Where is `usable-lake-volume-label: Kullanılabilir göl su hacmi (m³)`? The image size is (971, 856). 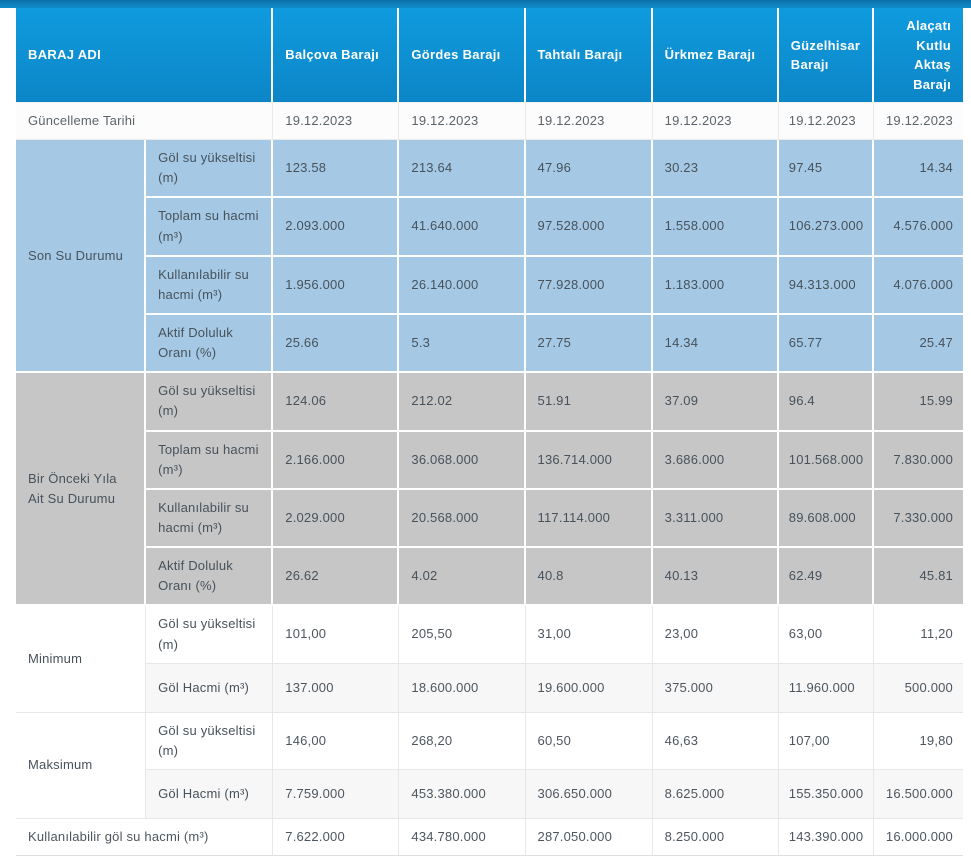
usable-lake-volume-label: Kullanılabilir göl su hacmi (m³) is located at coordinates (145, 837).